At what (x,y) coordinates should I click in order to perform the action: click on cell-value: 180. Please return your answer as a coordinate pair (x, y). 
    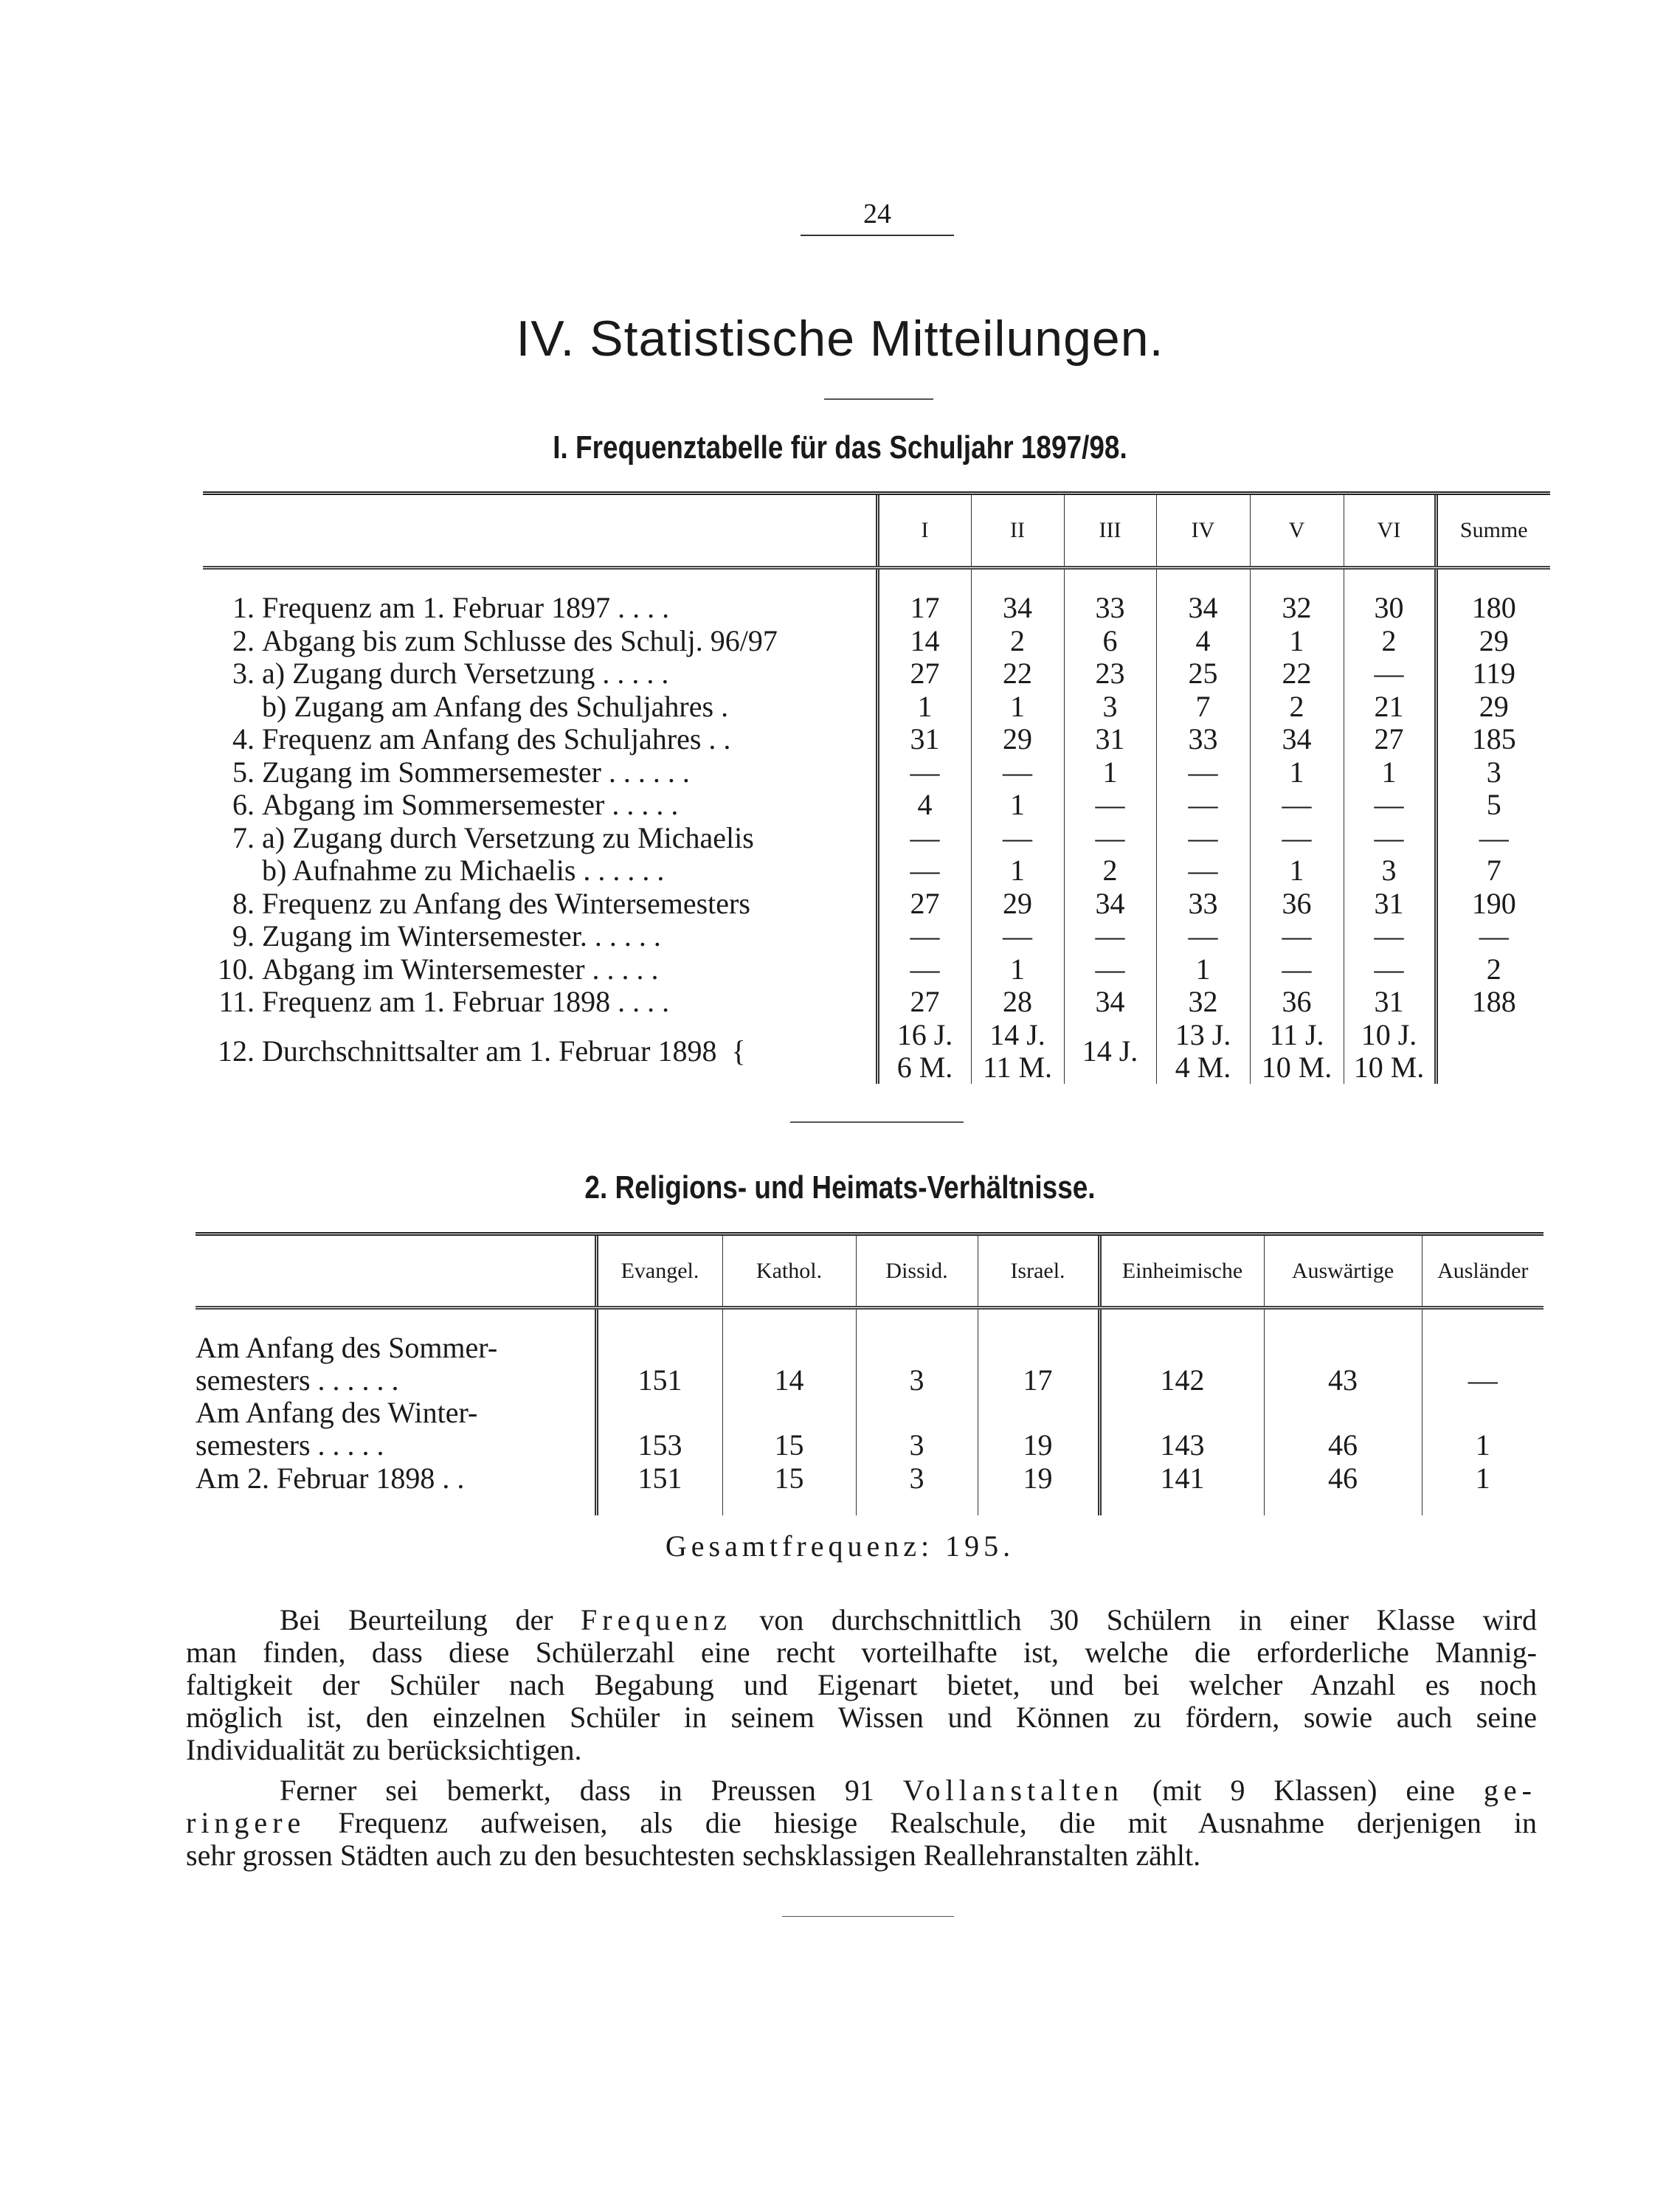
    Looking at the image, I should click on (1492, 608).